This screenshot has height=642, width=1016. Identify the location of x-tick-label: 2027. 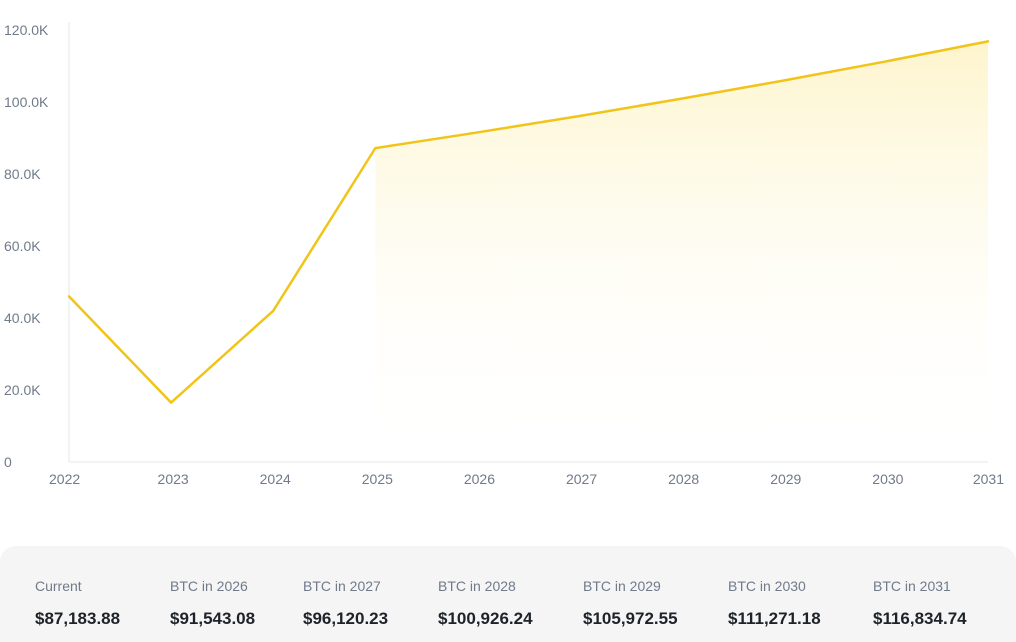
(581, 479).